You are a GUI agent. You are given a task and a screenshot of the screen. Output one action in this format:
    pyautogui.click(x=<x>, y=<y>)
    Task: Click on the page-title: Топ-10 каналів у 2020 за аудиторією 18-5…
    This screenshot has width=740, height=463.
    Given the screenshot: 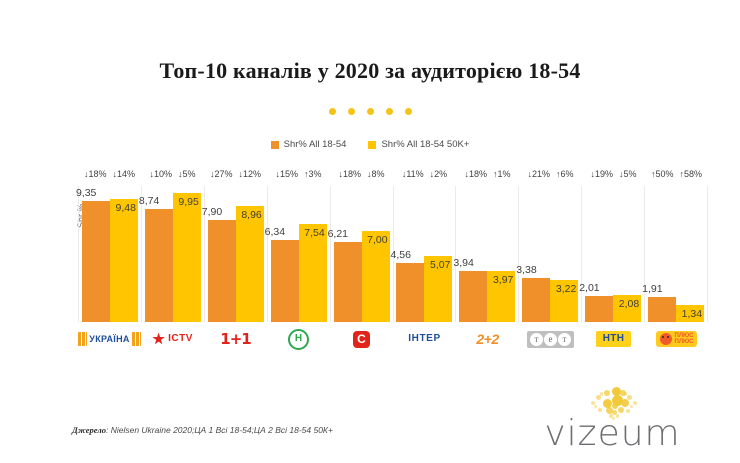 What is the action you would take?
    pyautogui.click(x=370, y=70)
    